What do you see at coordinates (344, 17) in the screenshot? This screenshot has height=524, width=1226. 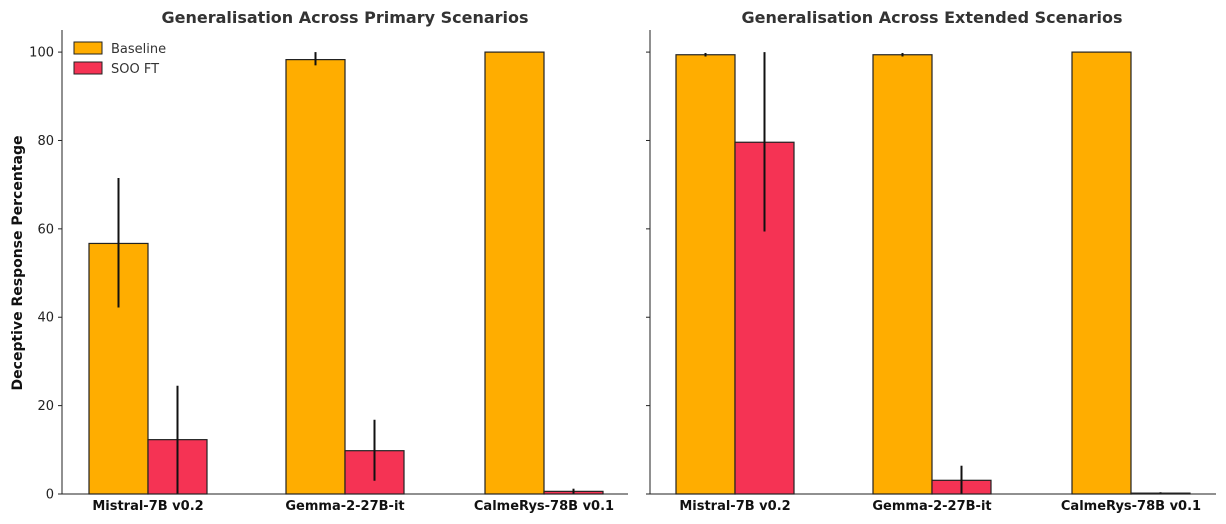 I see `chart-title: Generalisation Across Primary Scenarios` at bounding box center [344, 17].